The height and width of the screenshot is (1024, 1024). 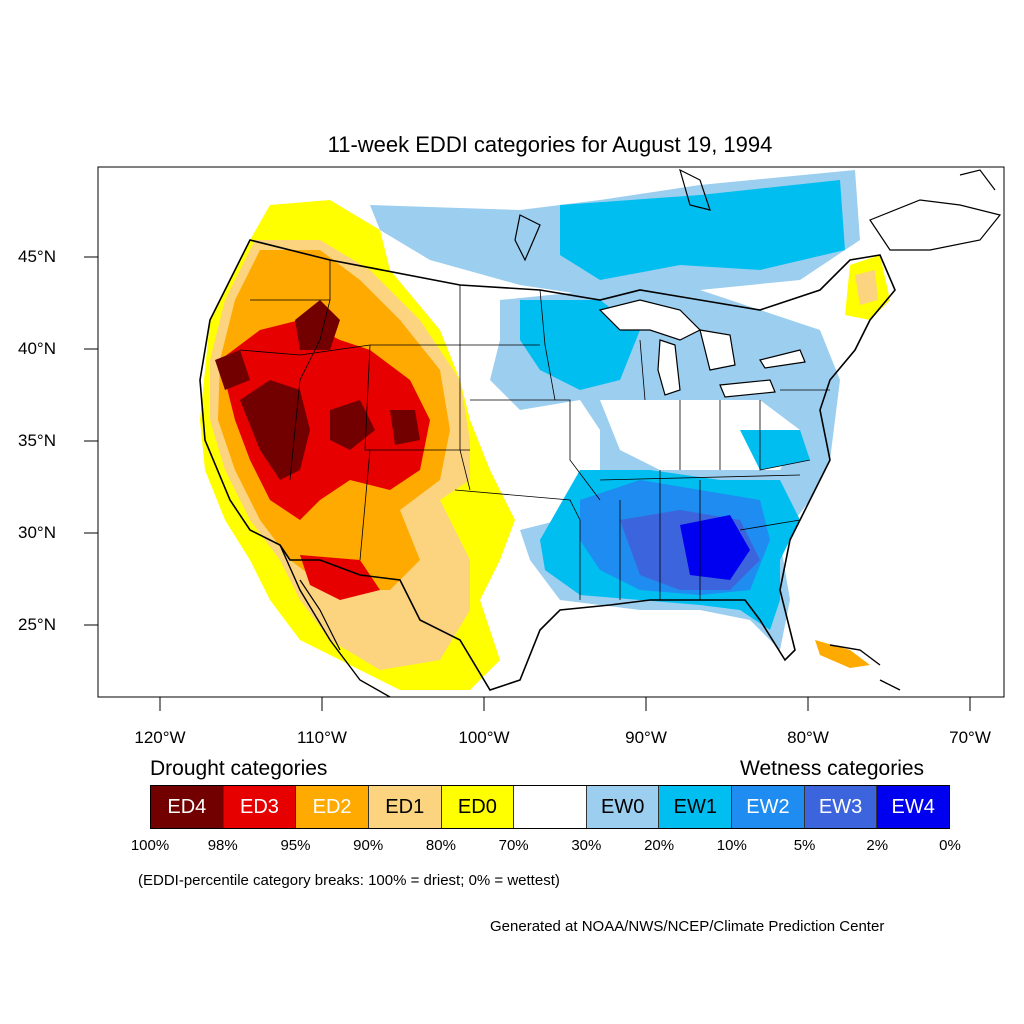 I want to click on legend-break-label: 95%, so click(x=295, y=845).